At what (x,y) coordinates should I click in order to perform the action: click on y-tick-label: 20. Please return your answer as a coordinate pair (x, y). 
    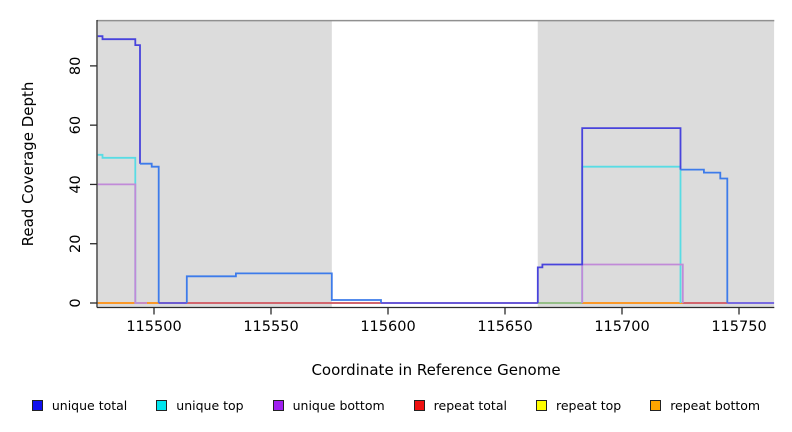
    Looking at the image, I should click on (76, 243).